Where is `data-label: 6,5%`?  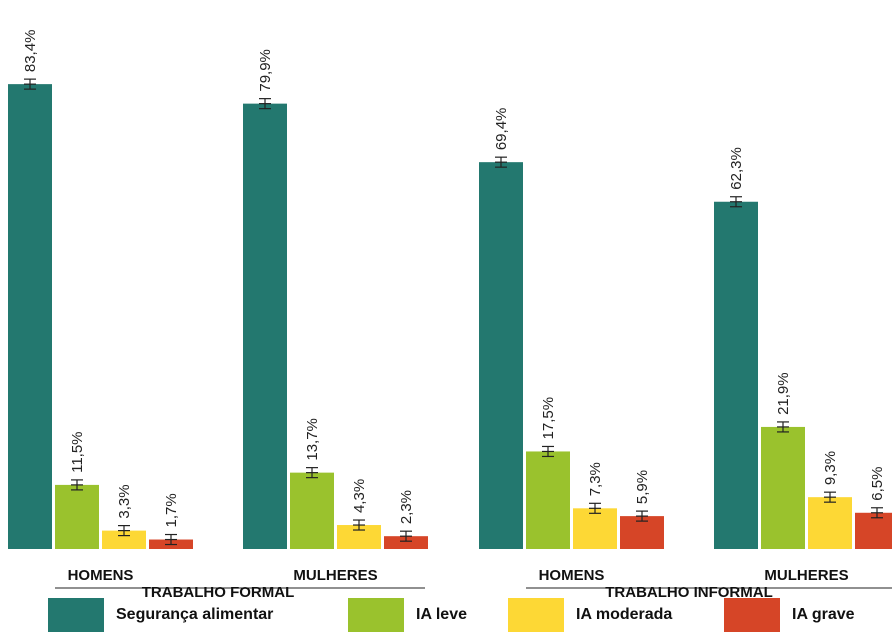 data-label: 6,5% is located at coordinates (877, 484).